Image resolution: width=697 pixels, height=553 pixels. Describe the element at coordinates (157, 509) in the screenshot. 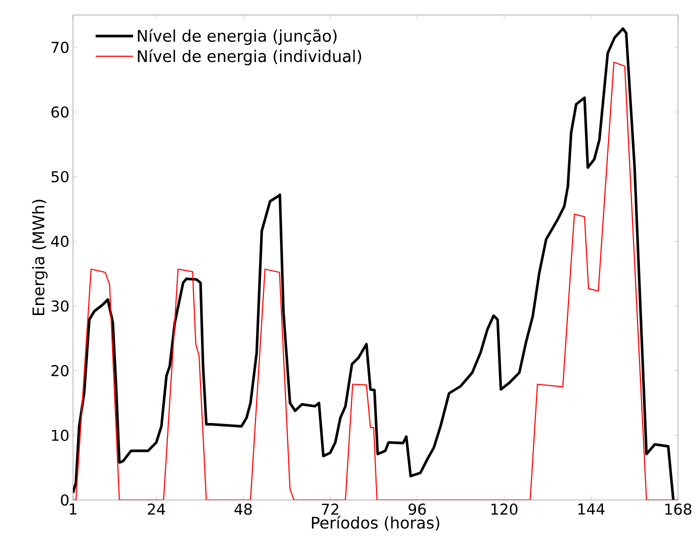

I see `x-tick-label: 24` at that location.